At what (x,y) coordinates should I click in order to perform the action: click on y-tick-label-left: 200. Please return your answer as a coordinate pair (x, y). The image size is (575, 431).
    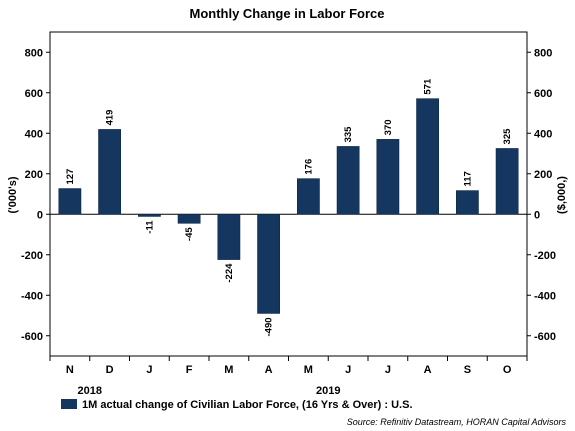
    Looking at the image, I should click on (34, 175).